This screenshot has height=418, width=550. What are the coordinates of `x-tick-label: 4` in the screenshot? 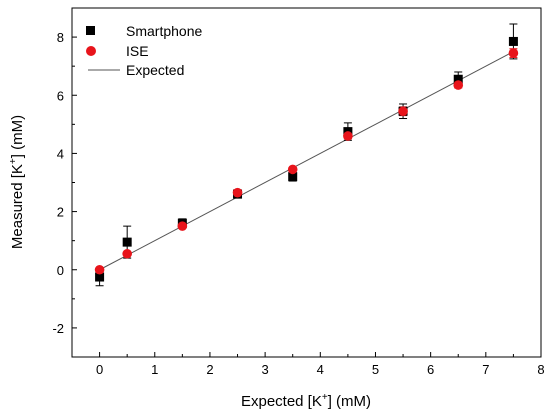 It's located at (320, 369).